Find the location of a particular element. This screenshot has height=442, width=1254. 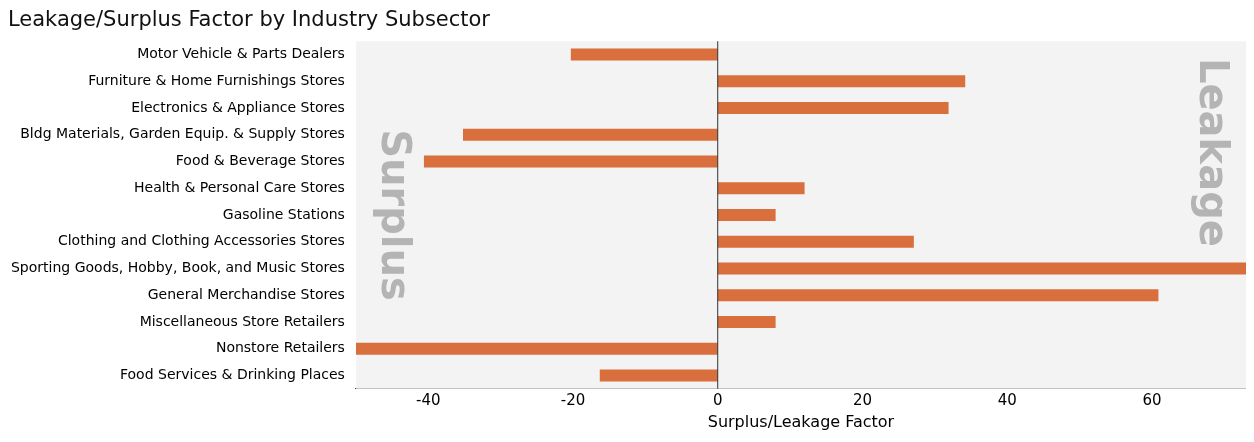

y-tick-label: Clothing and Clothing Accessories Stores is located at coordinates (201, 240).